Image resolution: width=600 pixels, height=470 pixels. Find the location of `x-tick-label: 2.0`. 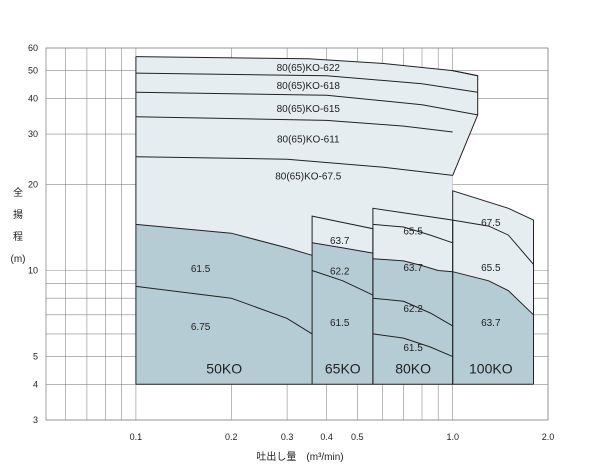

x-tick-label: 2.0 is located at coordinates (548, 437).